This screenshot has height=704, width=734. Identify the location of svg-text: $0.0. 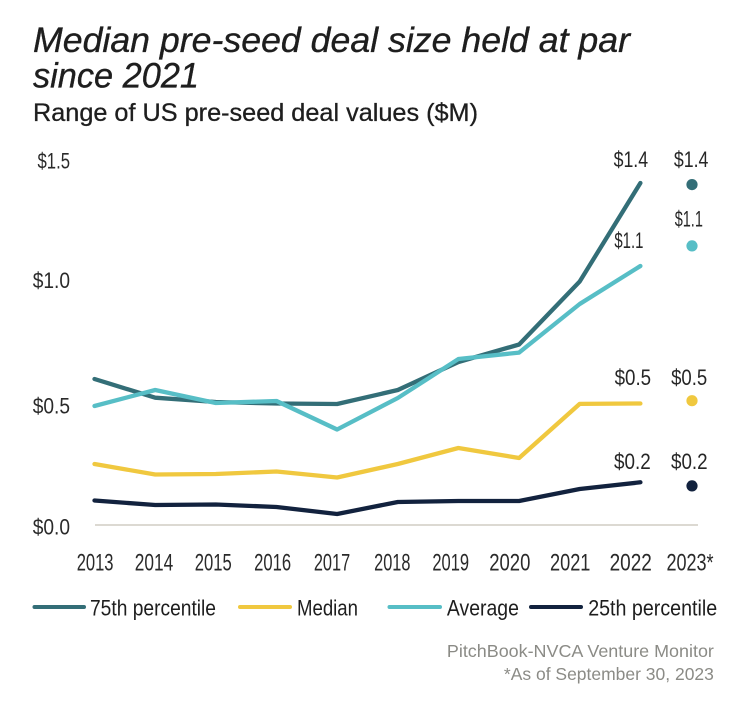
(51, 527).